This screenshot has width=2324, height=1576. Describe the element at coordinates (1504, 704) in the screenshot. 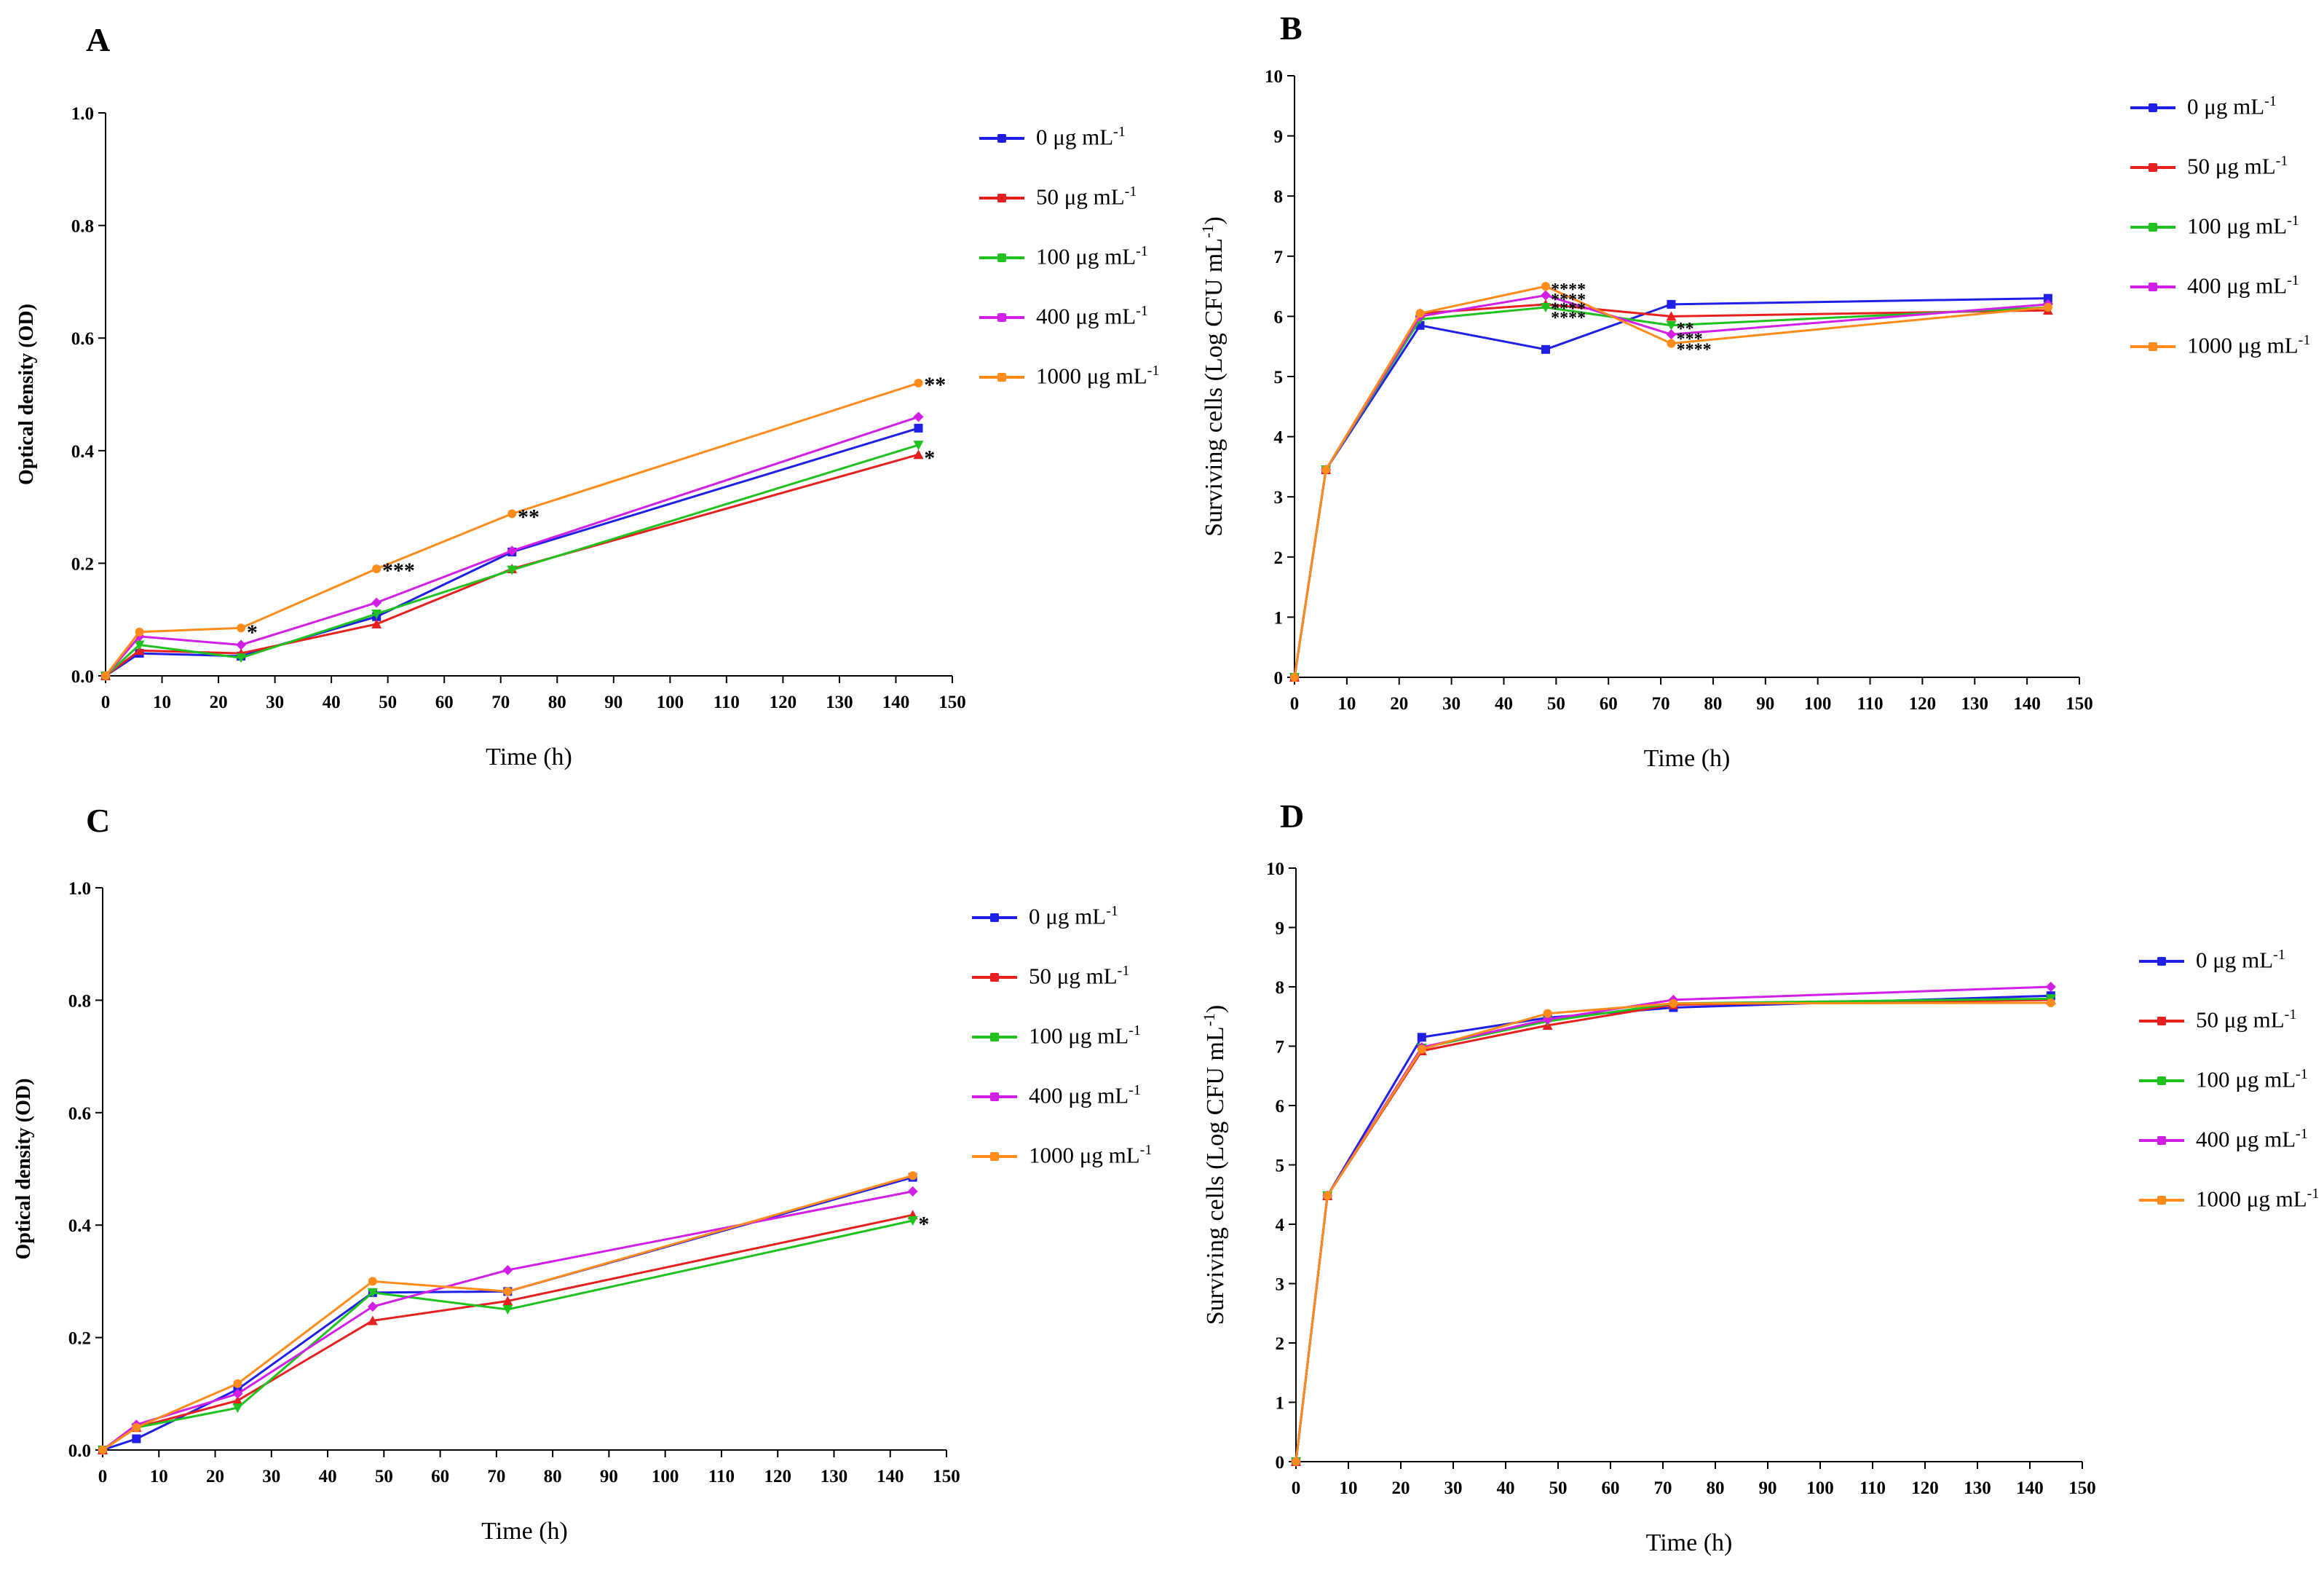

I see `x-tick-label: 40` at that location.